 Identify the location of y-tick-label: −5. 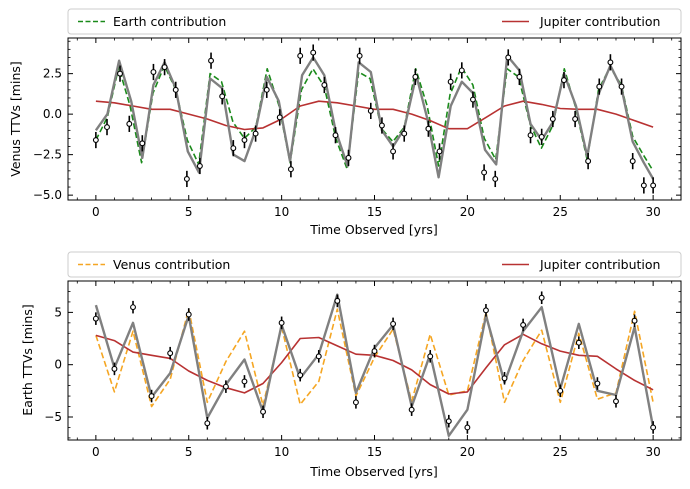
(53, 417).